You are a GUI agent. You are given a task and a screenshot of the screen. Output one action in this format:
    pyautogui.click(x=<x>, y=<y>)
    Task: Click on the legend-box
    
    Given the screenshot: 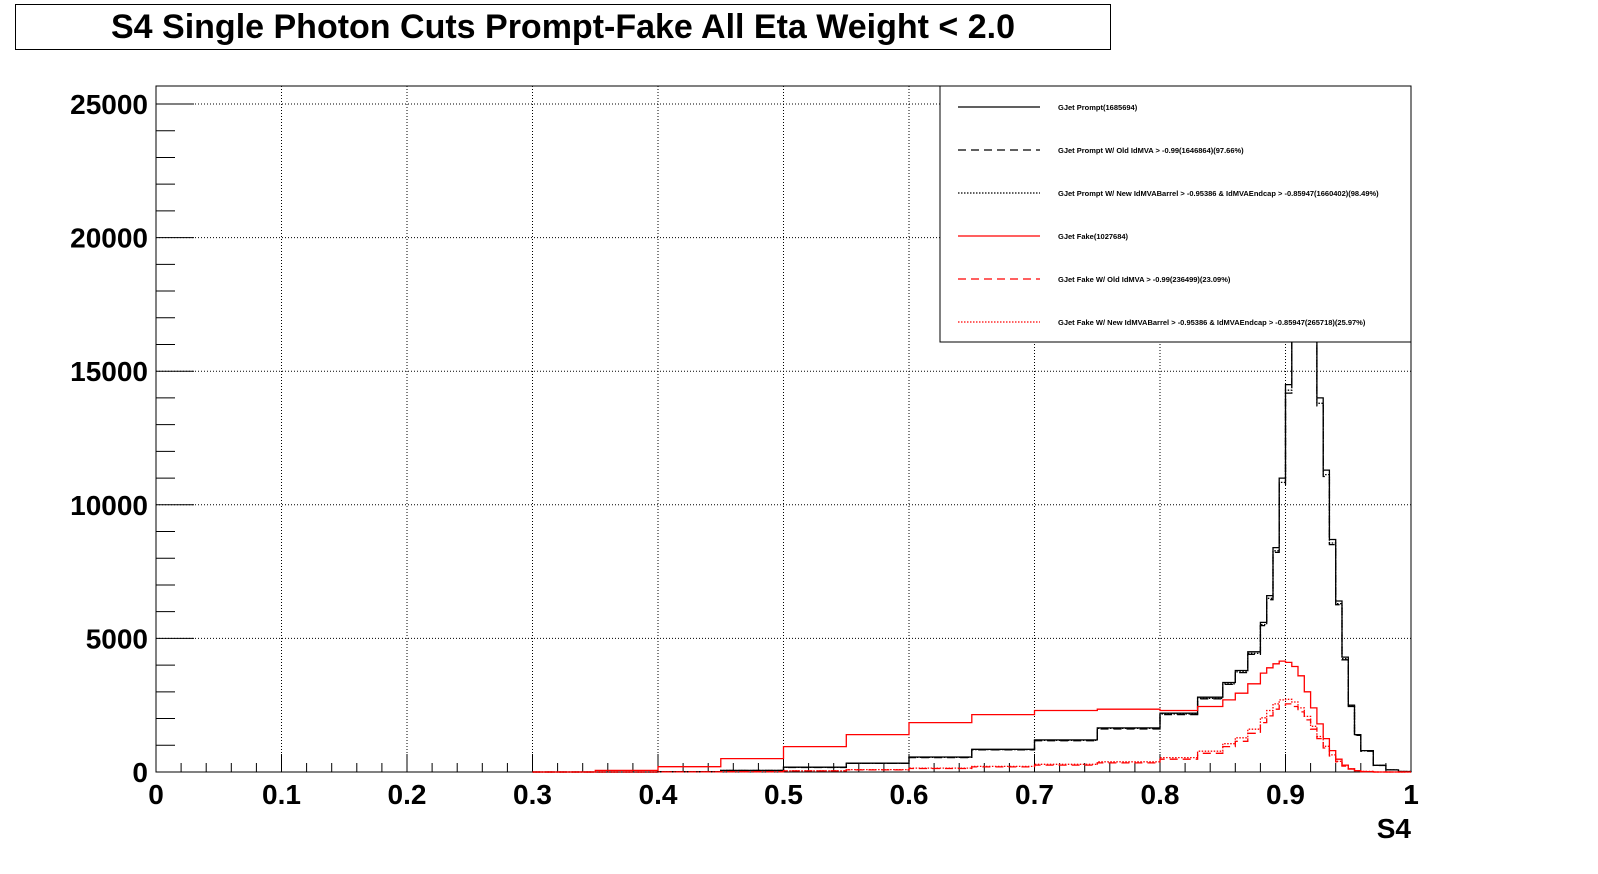 What is the action you would take?
    pyautogui.click(x=1175, y=214)
    